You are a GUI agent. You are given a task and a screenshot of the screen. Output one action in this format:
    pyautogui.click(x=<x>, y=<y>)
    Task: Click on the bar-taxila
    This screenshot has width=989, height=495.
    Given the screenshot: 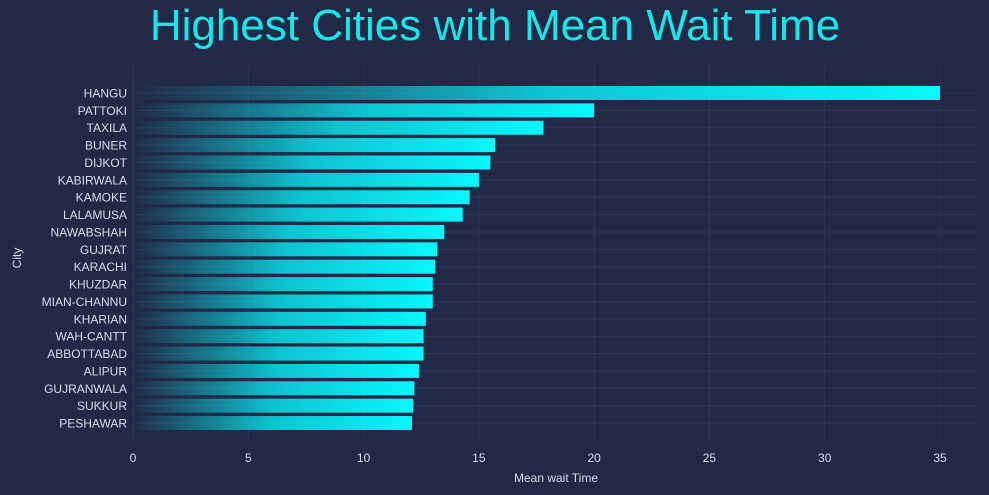 What is the action you would take?
    pyautogui.click(x=338, y=127)
    